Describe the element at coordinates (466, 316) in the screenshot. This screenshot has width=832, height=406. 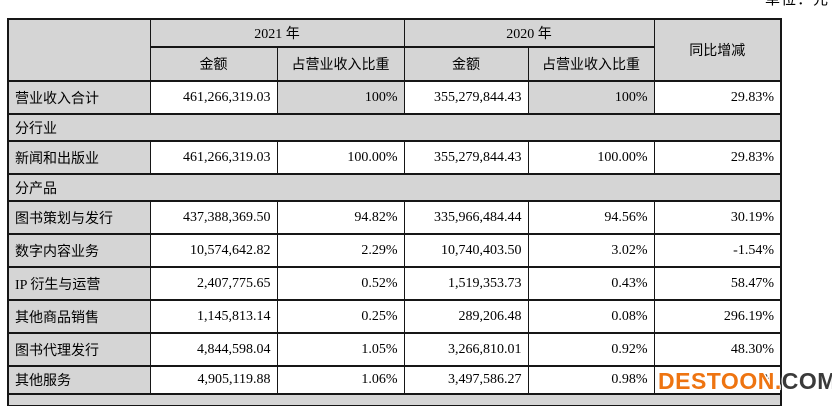
I see `cell-amount-2020: 289,206.48` at that location.